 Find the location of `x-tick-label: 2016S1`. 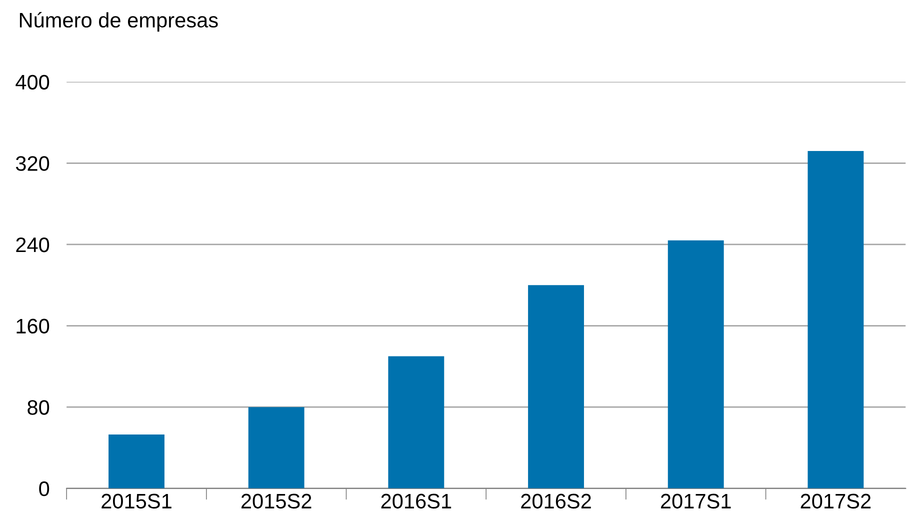

x-tick-label: 2016S1 is located at coordinates (416, 501).